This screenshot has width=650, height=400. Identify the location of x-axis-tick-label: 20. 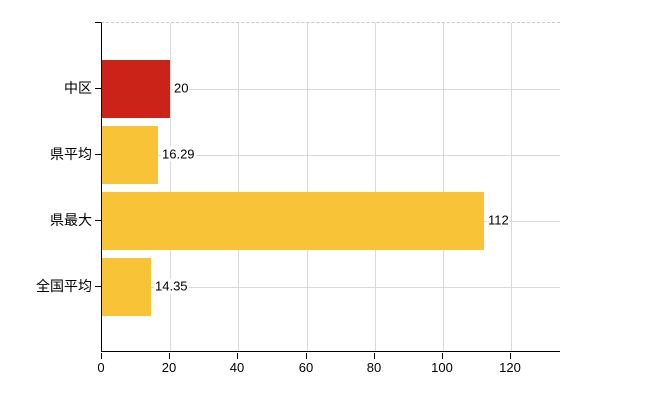
(169, 367).